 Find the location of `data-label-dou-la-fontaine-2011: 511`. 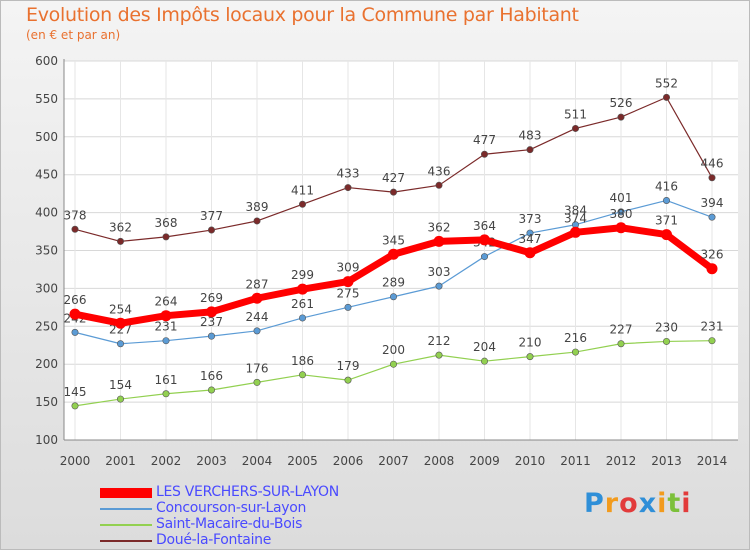

data-label-dou-la-fontaine-2011: 511 is located at coordinates (575, 114).